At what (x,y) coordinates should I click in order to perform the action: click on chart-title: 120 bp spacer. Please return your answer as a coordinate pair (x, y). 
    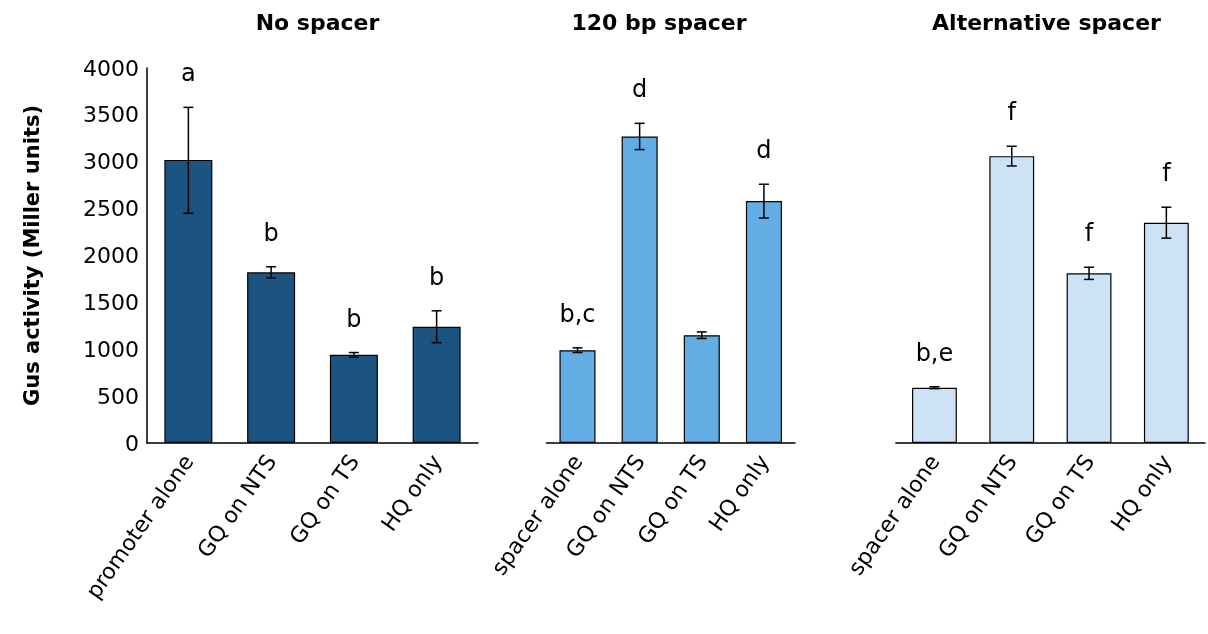
    Looking at the image, I should click on (659, 22).